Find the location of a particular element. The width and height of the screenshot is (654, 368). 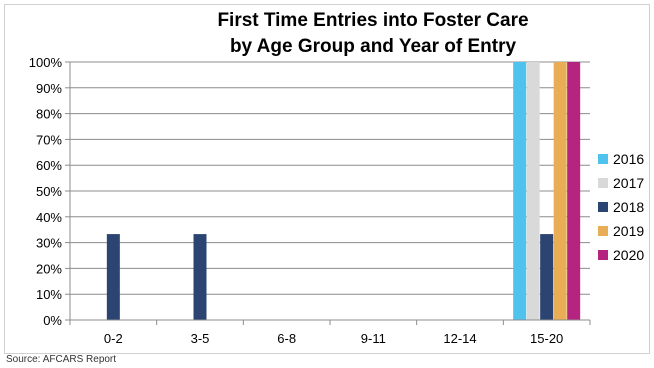

x-tick-label: 9-11 is located at coordinates (373, 338).